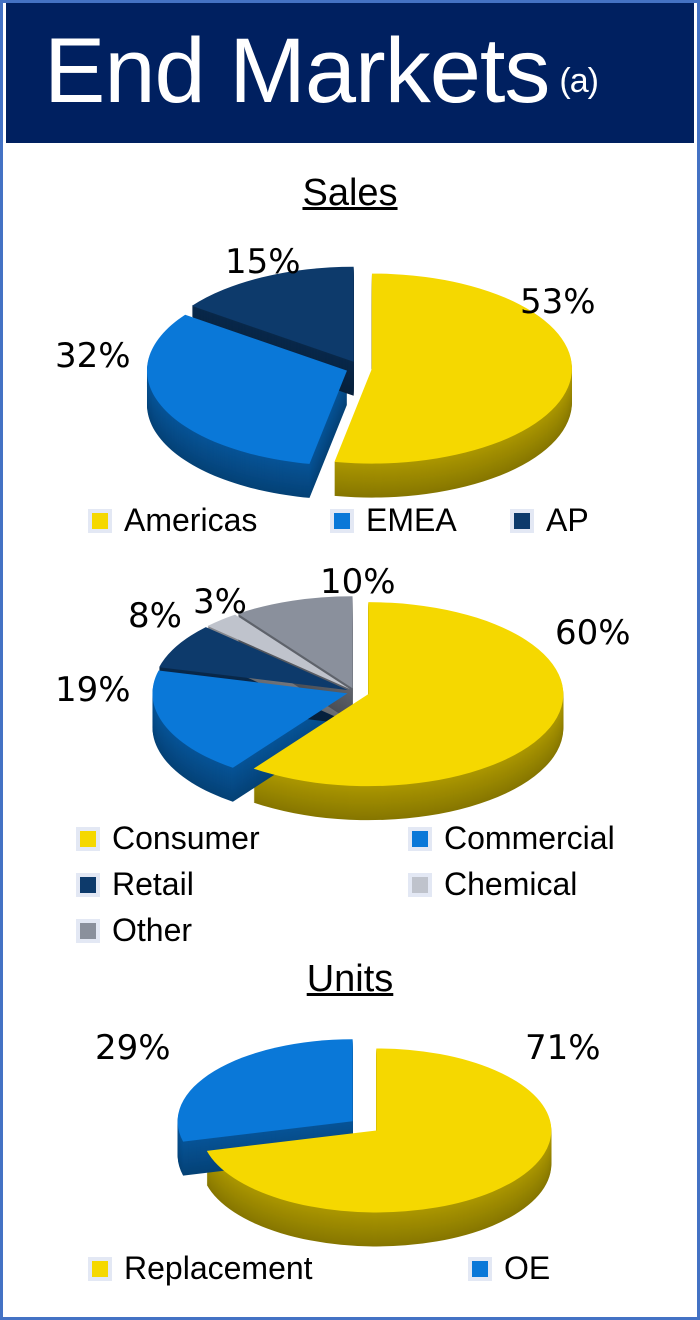 The width and height of the screenshot is (700, 1320). What do you see at coordinates (272, 314) in the screenshot?
I see `pie-slice-ap` at bounding box center [272, 314].